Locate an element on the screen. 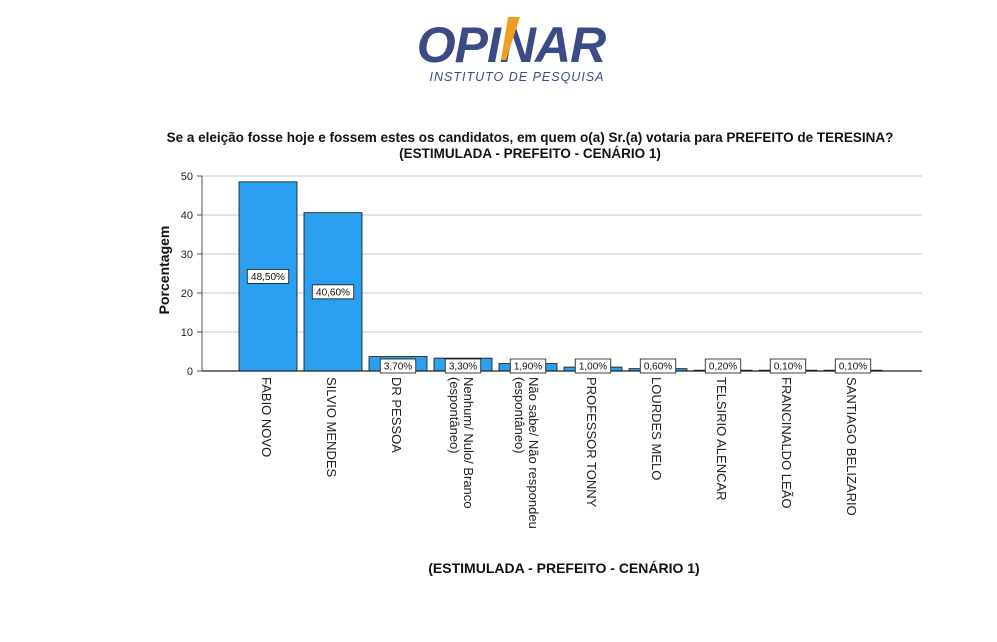  x-tick-label: PROFESSOR TONNY is located at coordinates (591, 442).